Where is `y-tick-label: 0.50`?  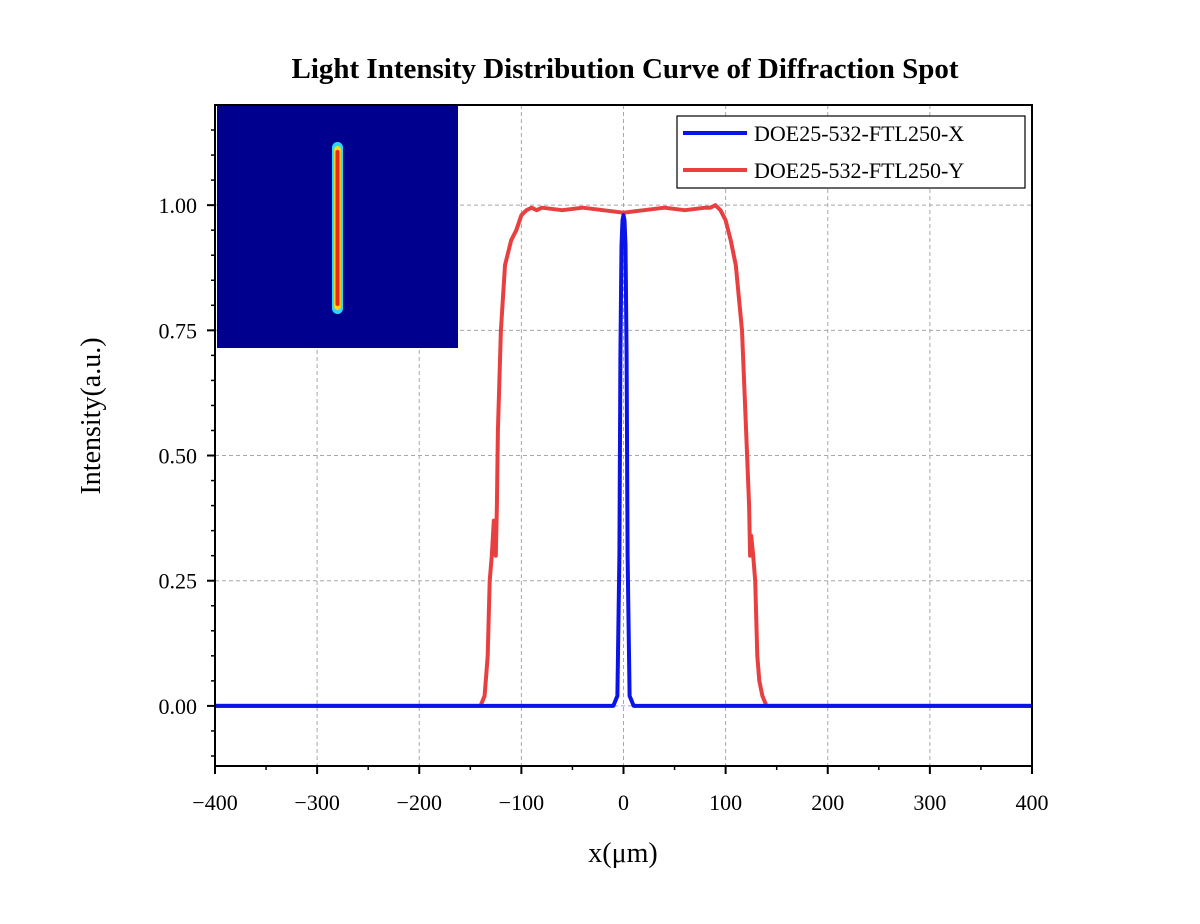 y-tick-label: 0.50 is located at coordinates (178, 456).